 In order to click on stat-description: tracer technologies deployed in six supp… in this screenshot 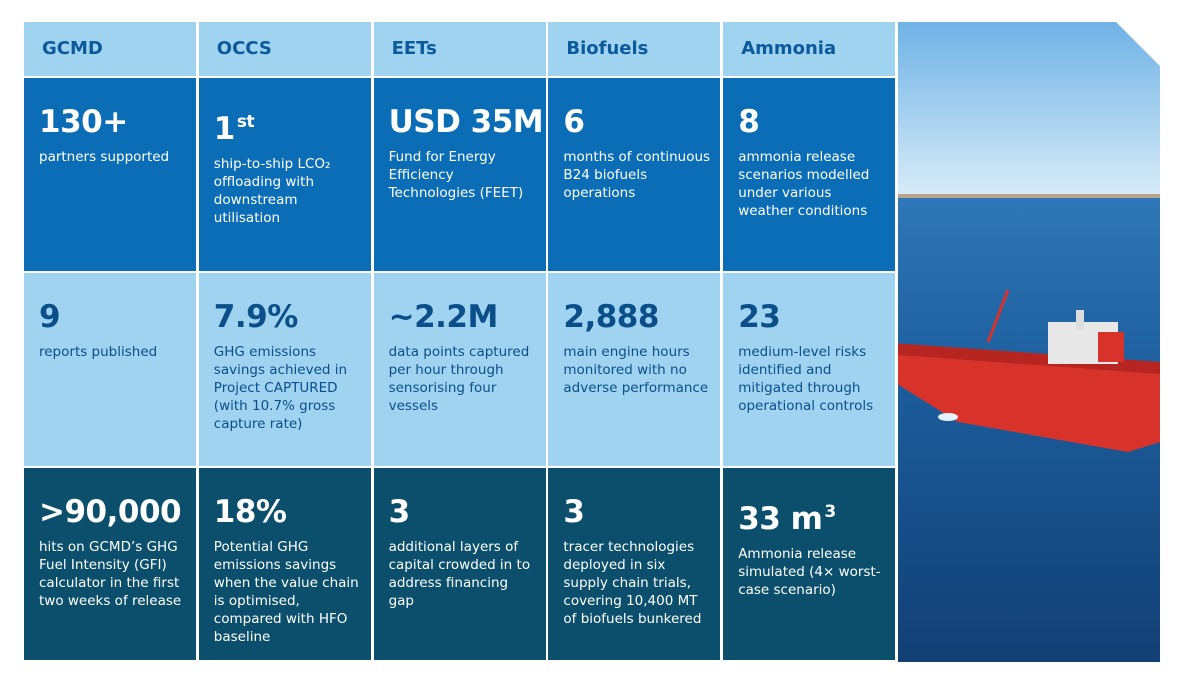, I will do `click(632, 583)`.